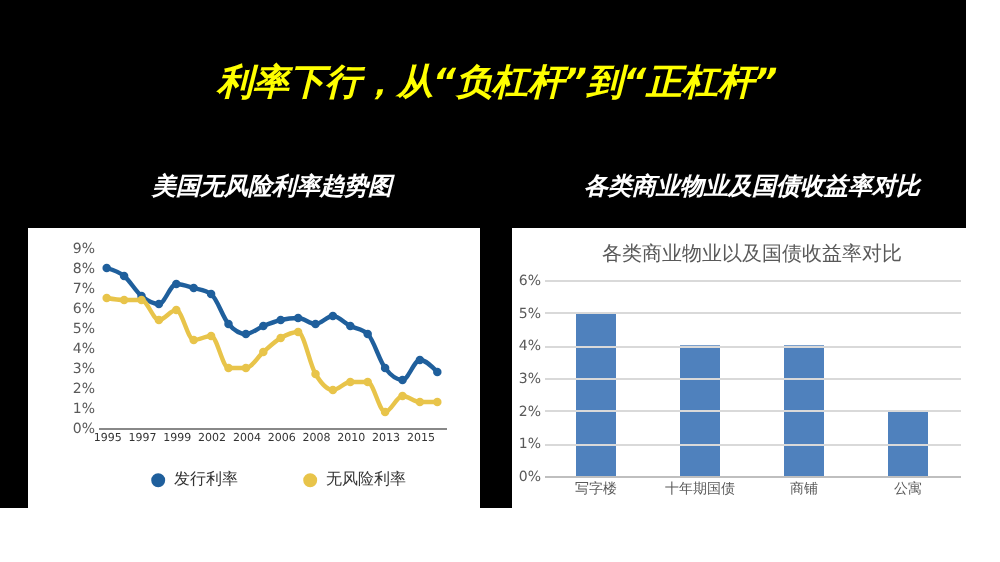 Image resolution: width=1000 pixels, height=562 pixels. What do you see at coordinates (496, 83) in the screenshot?
I see `text: 利率下行，从“负杠杆”到“正杠杆”` at bounding box center [496, 83].